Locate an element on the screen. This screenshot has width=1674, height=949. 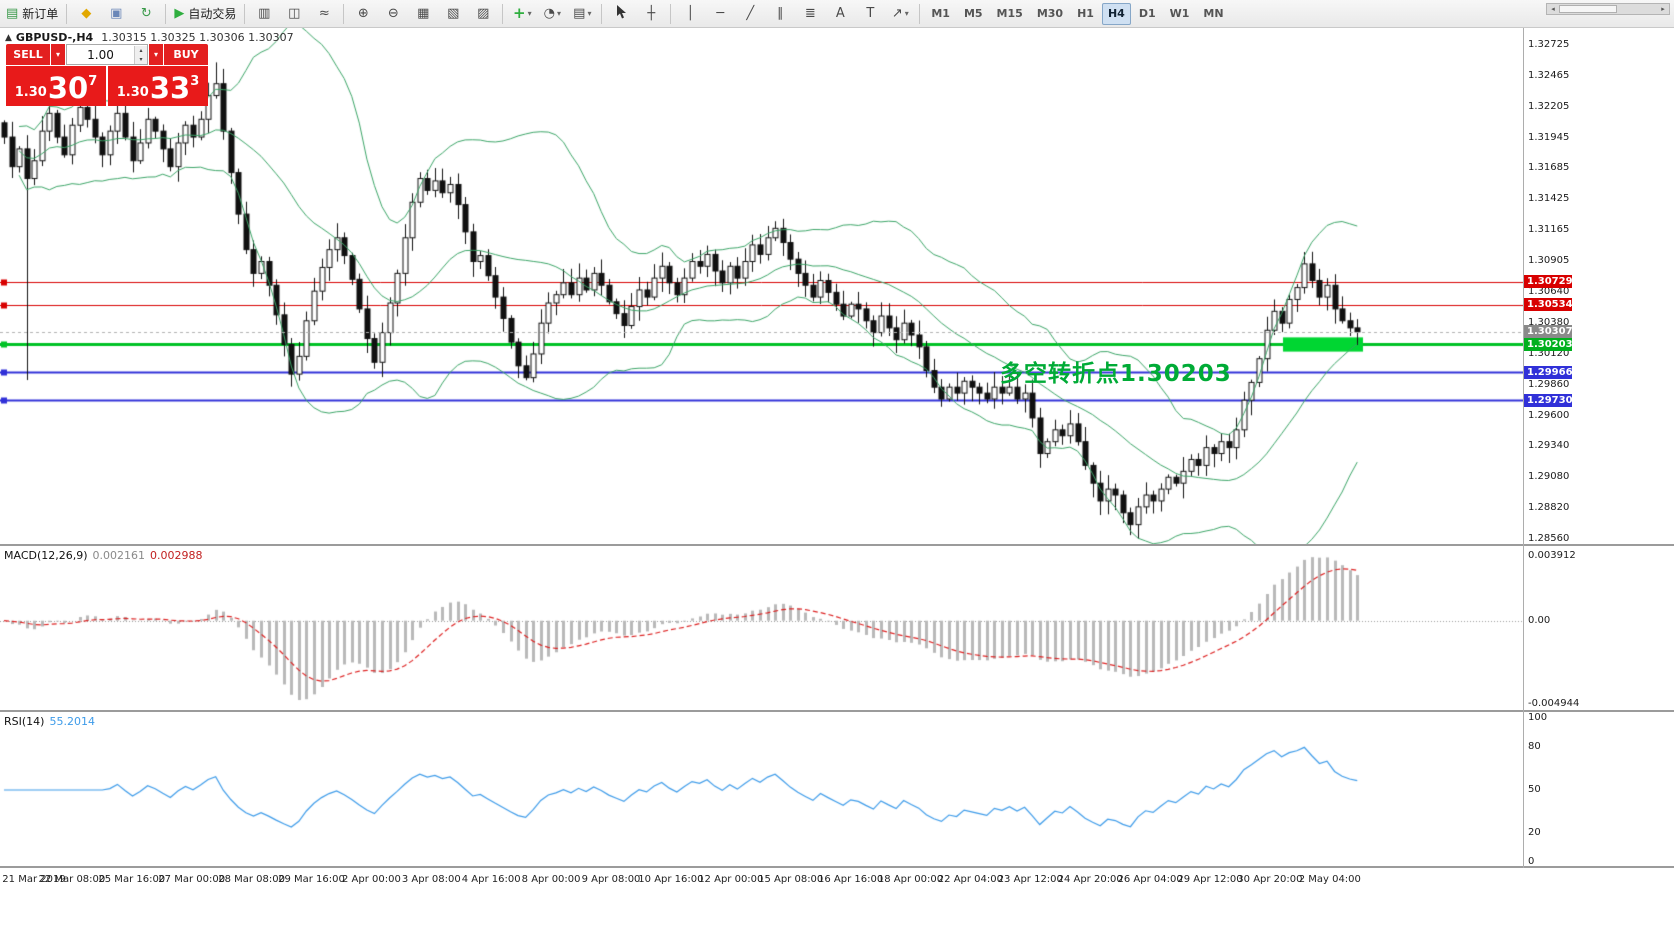
templates-button: ▤ ▾ is located at coordinates (582, 14).